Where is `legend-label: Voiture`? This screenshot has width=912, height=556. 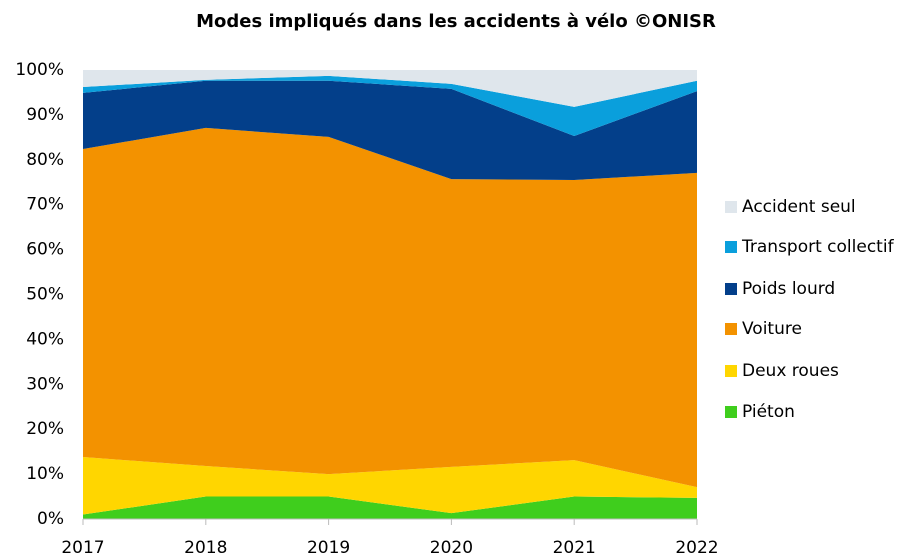 legend-label: Voiture is located at coordinates (772, 329).